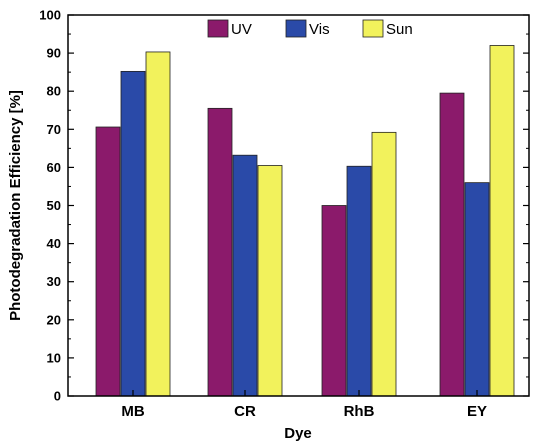 Image resolution: width=550 pixels, height=447 pixels. I want to click on bar-uv-mb, so click(108, 261).